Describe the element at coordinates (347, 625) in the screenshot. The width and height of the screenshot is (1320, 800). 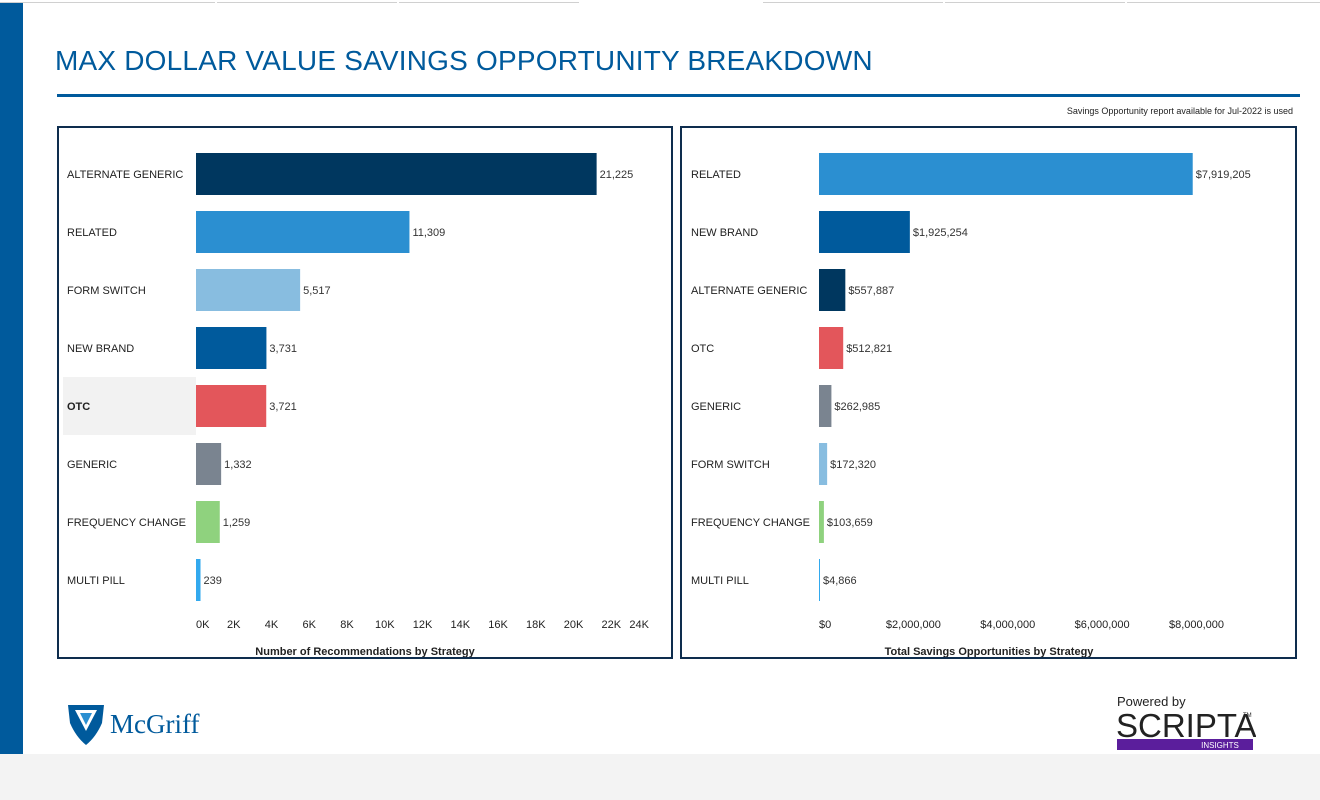
I see `x-tick-label: 8K` at that location.